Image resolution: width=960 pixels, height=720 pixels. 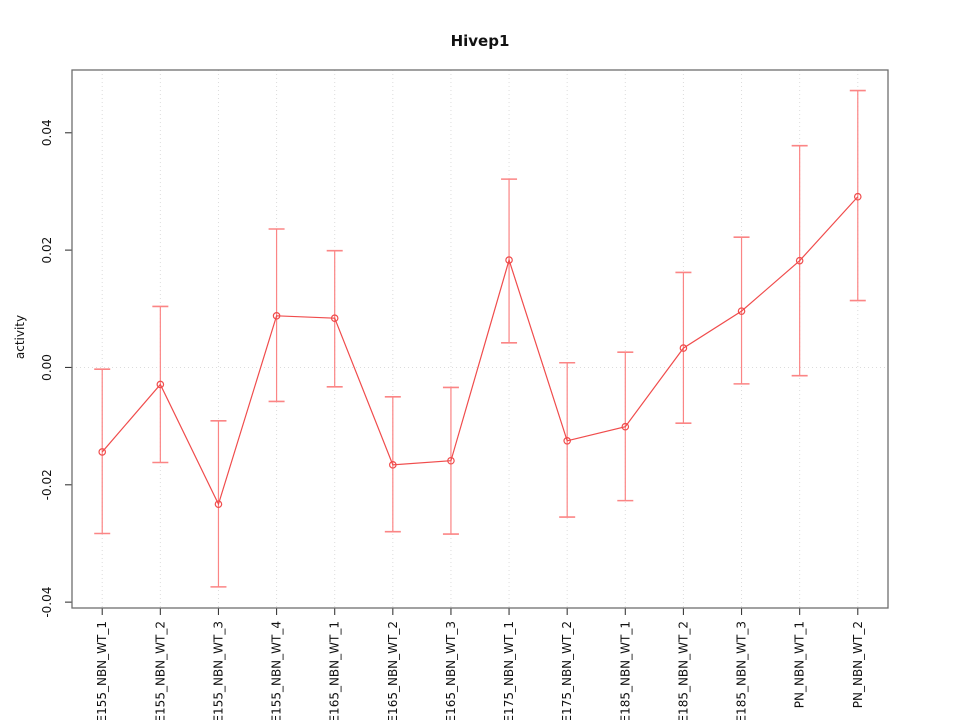 What do you see at coordinates (102, 670) in the screenshot?
I see `x-tick-label: E155_NBN_WT_1` at bounding box center [102, 670].